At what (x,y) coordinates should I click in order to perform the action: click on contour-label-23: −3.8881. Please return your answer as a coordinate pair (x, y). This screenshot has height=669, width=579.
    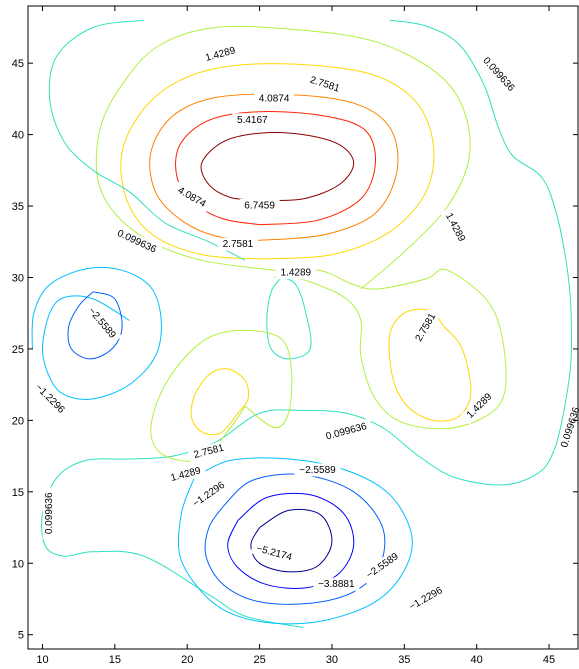
    Looking at the image, I should click on (336, 584).